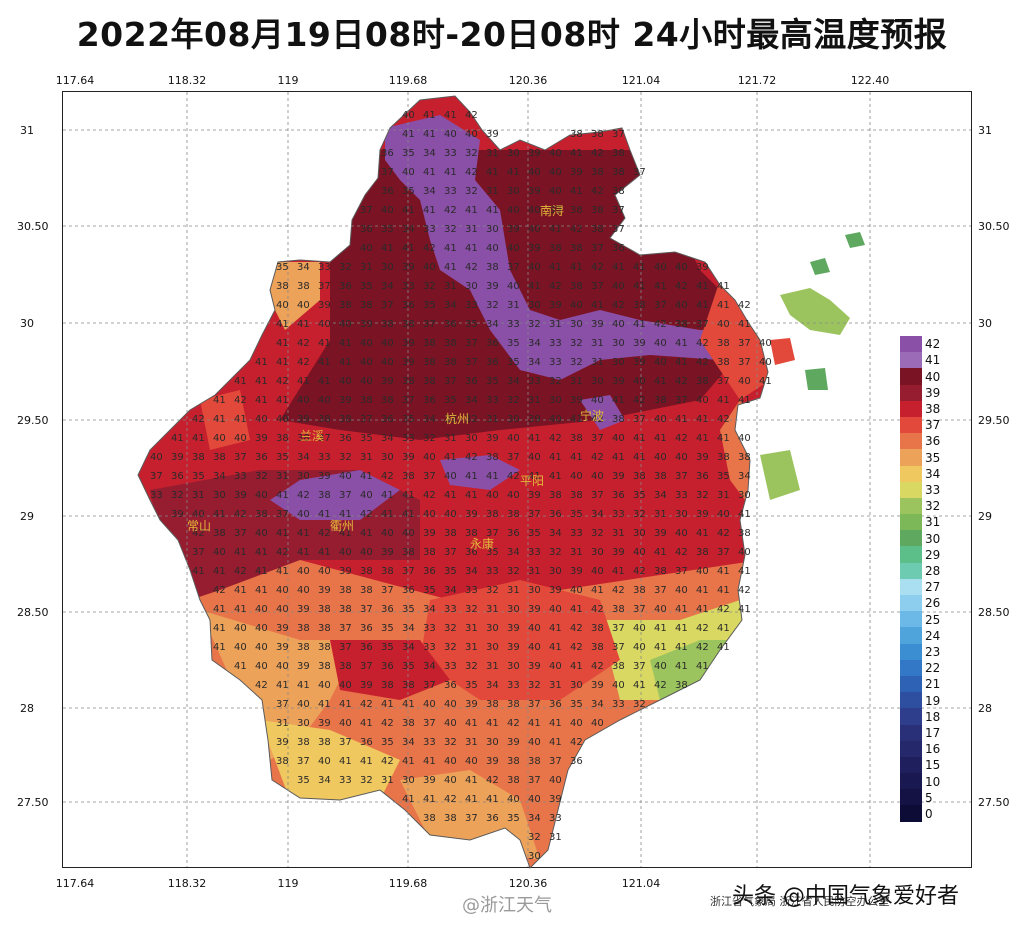 The image size is (1024, 926). I want to click on legend-label: 28, so click(933, 570).